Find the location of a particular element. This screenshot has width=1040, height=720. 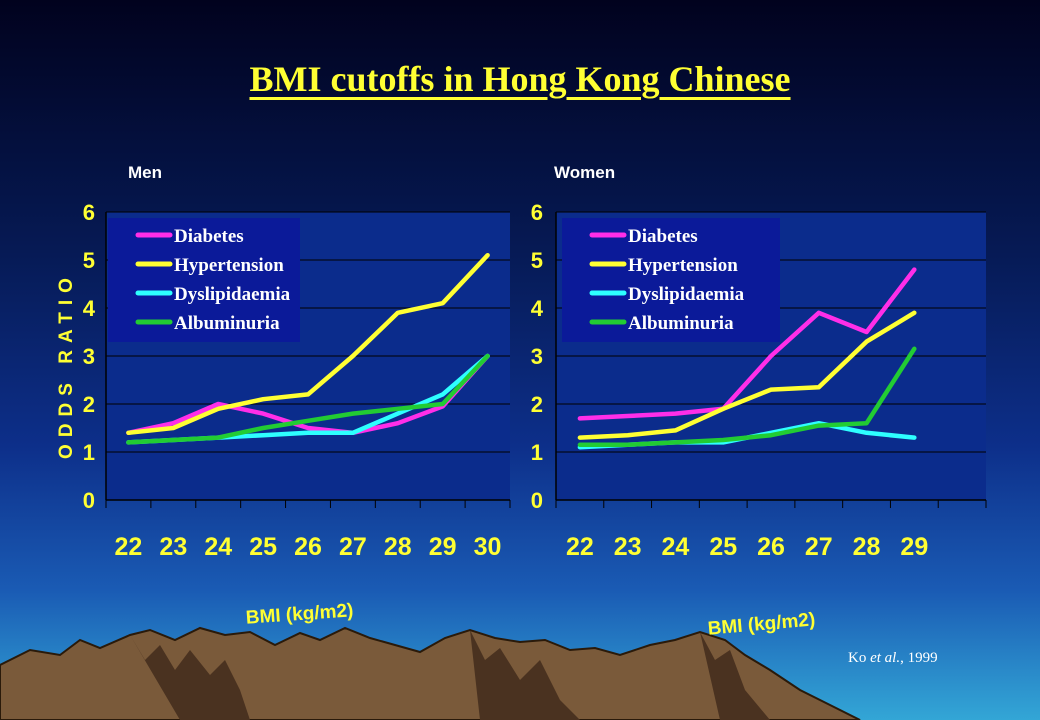

x-tick-label: 30 is located at coordinates (488, 547).